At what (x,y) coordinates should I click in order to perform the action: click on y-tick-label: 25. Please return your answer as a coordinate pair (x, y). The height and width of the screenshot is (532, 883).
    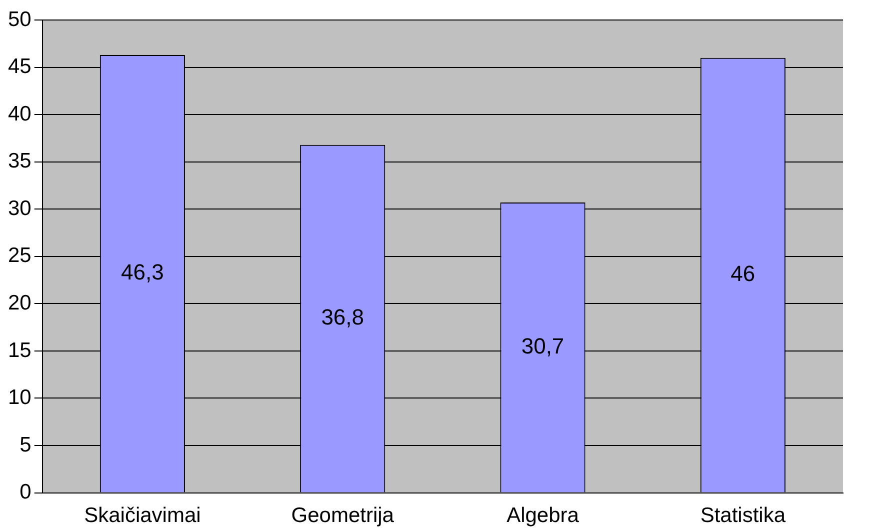
    Looking at the image, I should click on (20, 256).